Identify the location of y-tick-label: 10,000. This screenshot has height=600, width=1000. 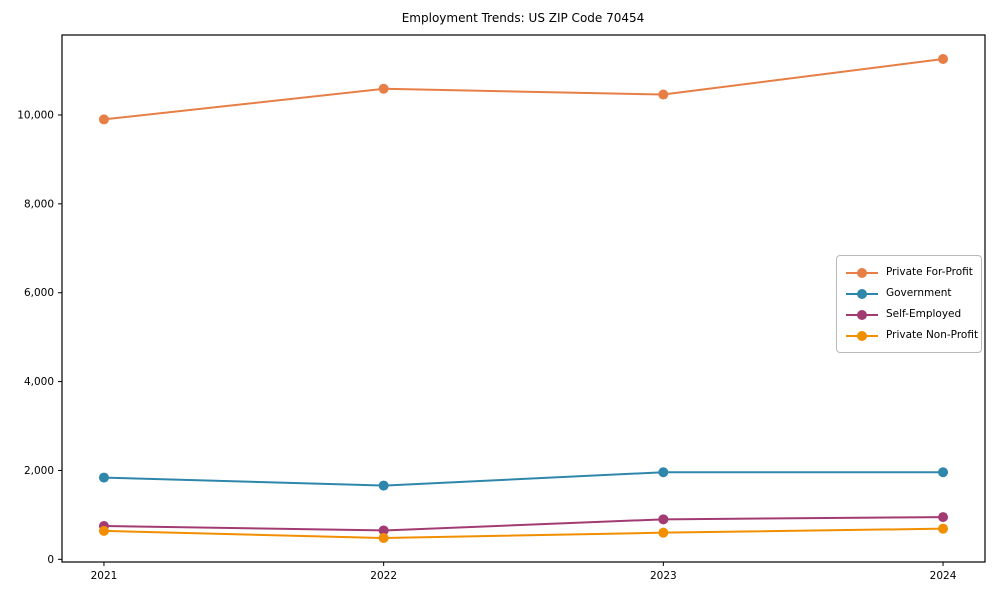
(35, 115).